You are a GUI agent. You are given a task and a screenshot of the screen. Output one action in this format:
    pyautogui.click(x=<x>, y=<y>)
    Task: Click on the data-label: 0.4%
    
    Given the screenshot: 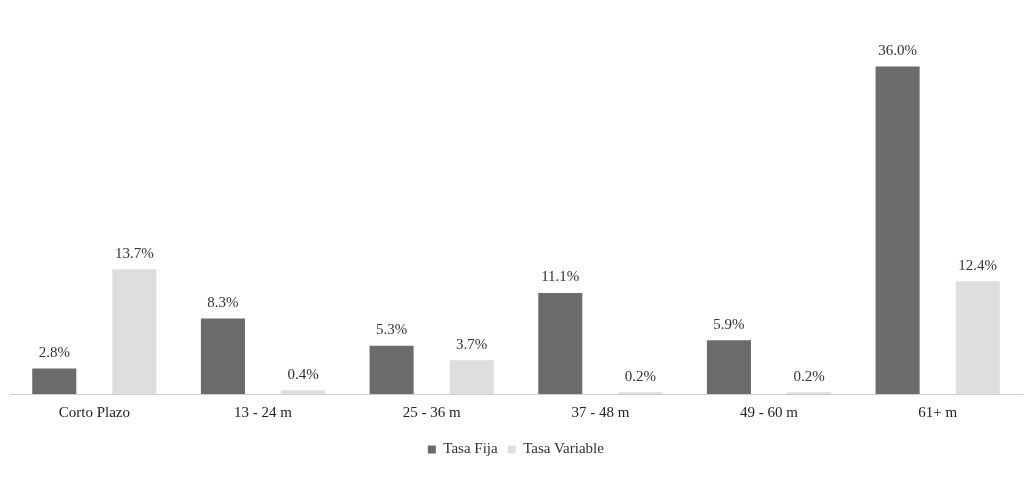 What is the action you would take?
    pyautogui.click(x=303, y=373)
    